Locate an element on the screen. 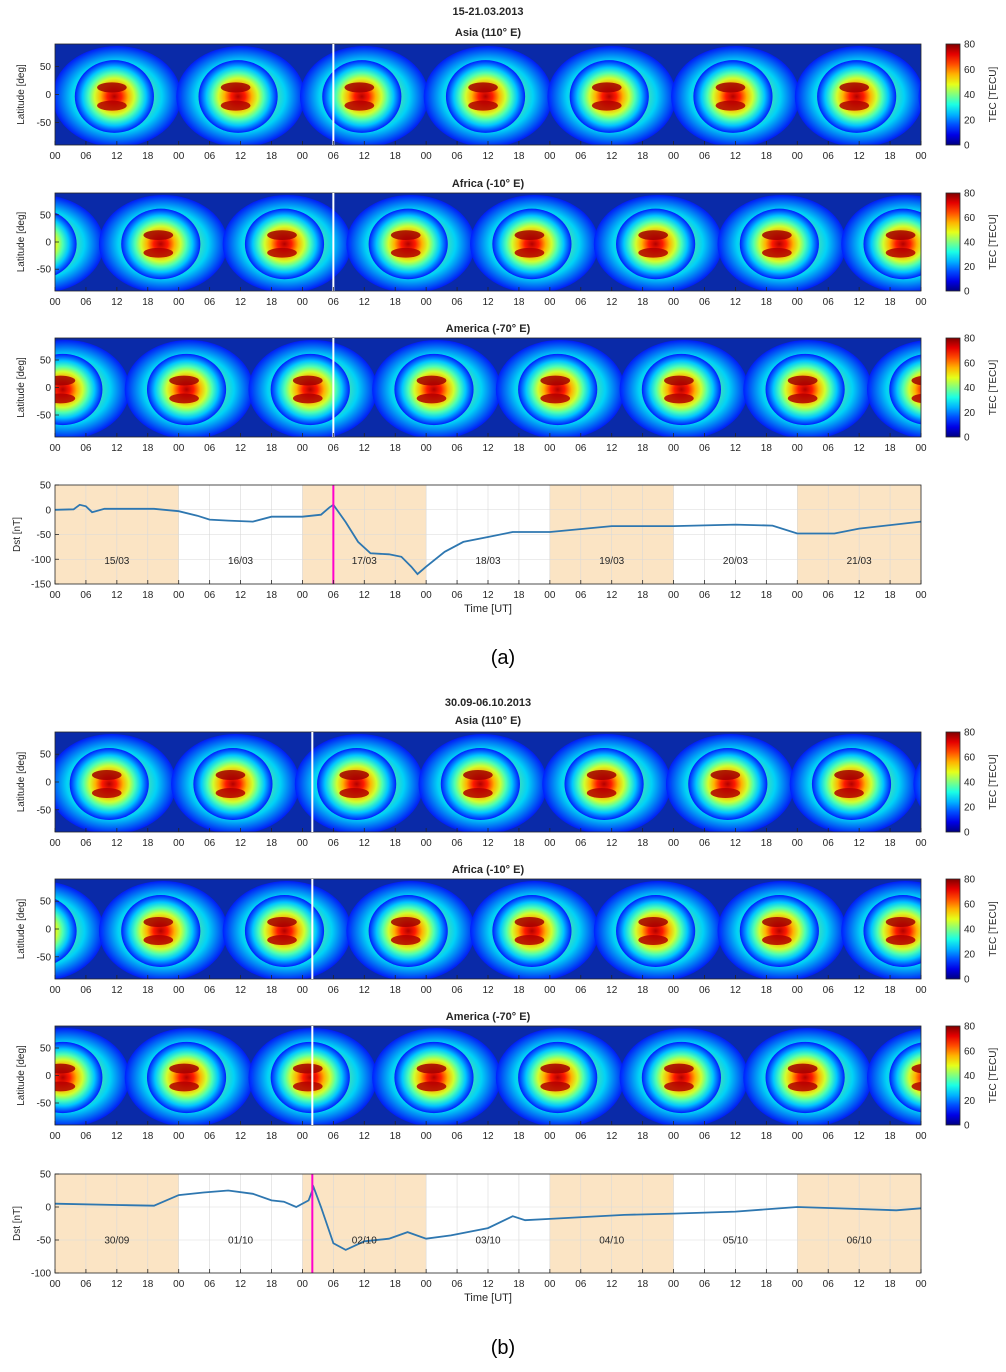 The image size is (1006, 1372). y-axis-label: Latitude [deg] is located at coordinates (21, 1075).